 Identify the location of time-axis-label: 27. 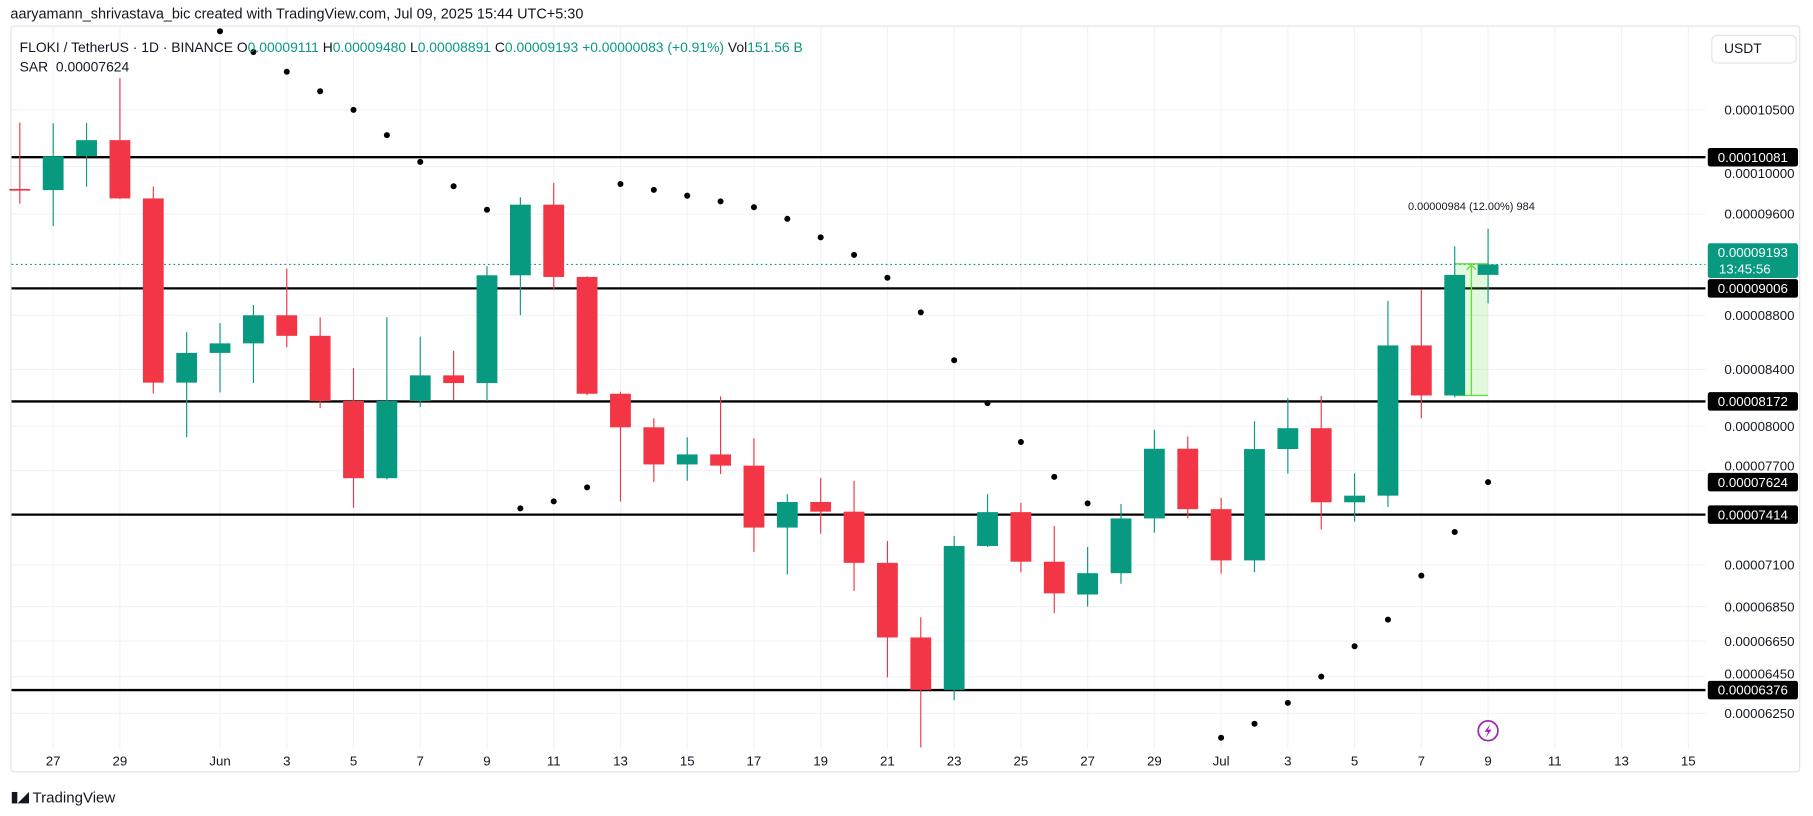
(1087, 760).